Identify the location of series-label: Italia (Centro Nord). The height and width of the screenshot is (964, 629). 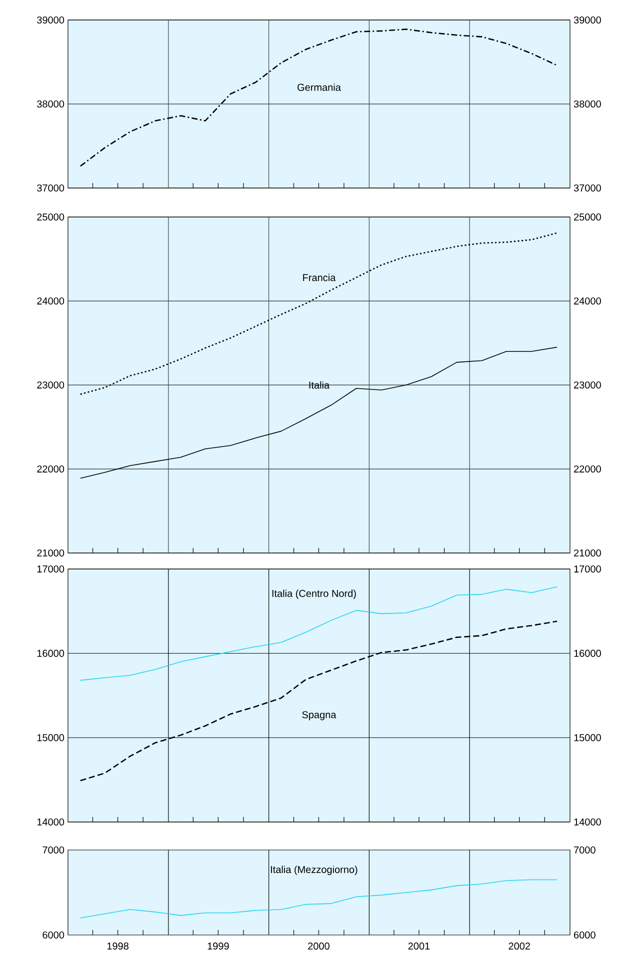
(314, 594).